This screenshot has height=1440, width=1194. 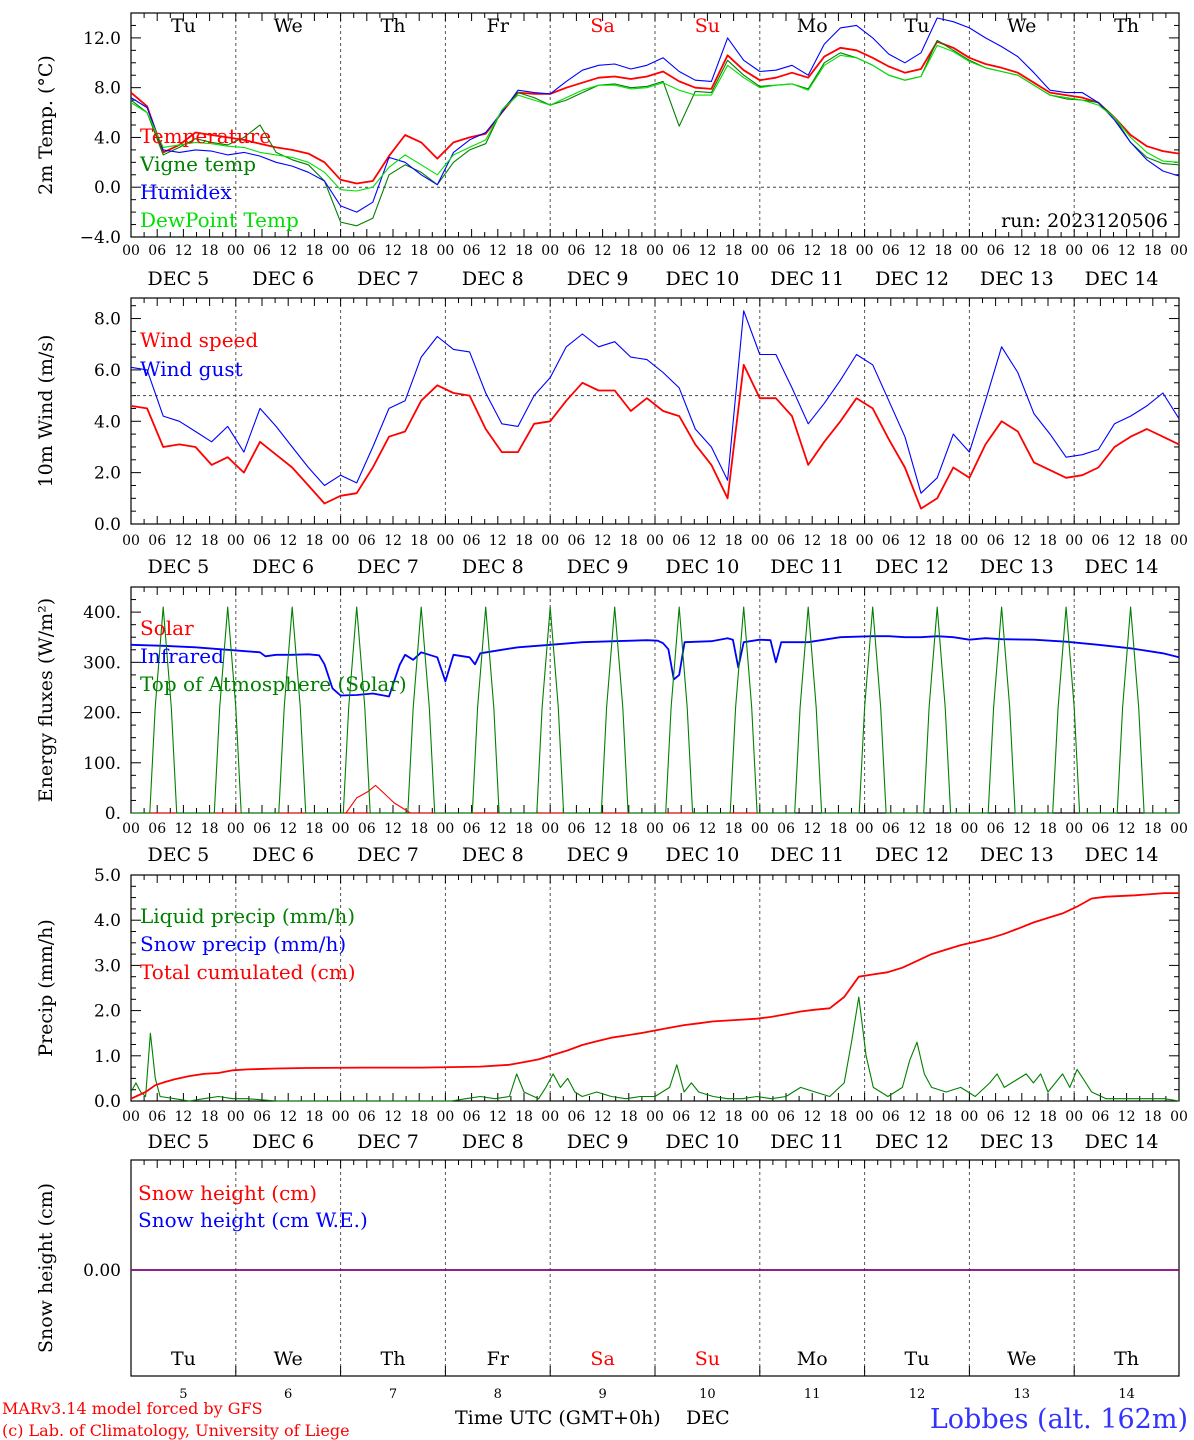 What do you see at coordinates (107, 371) in the screenshot?
I see `y-tick-label: 6.0` at bounding box center [107, 371].